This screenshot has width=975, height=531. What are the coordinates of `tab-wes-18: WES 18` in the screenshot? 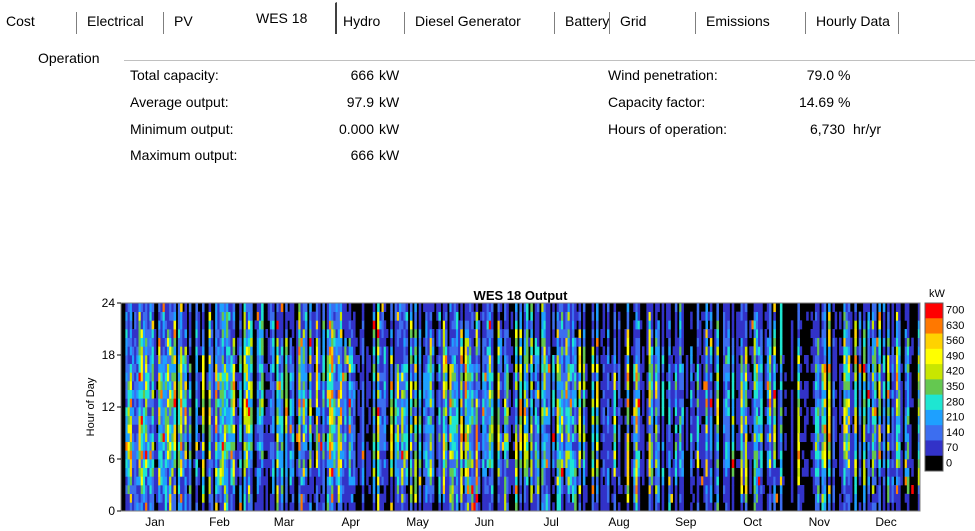 It's located at (293, 18).